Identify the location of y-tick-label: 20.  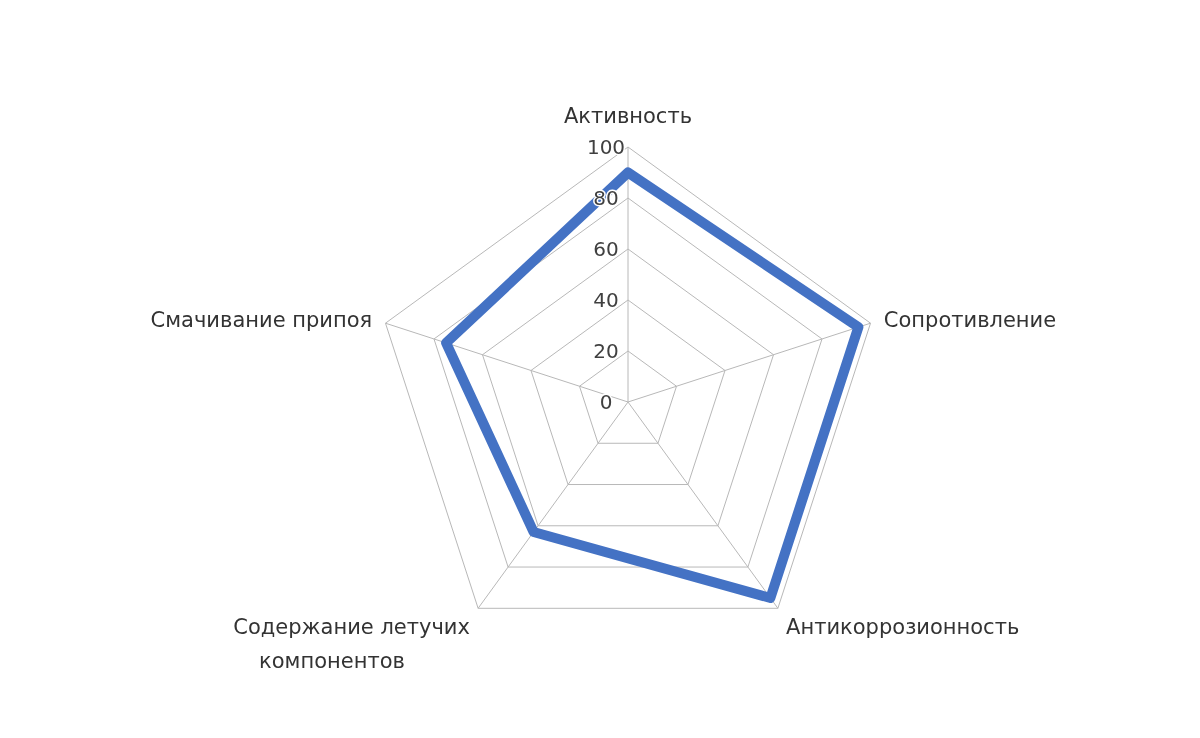
(606, 351).